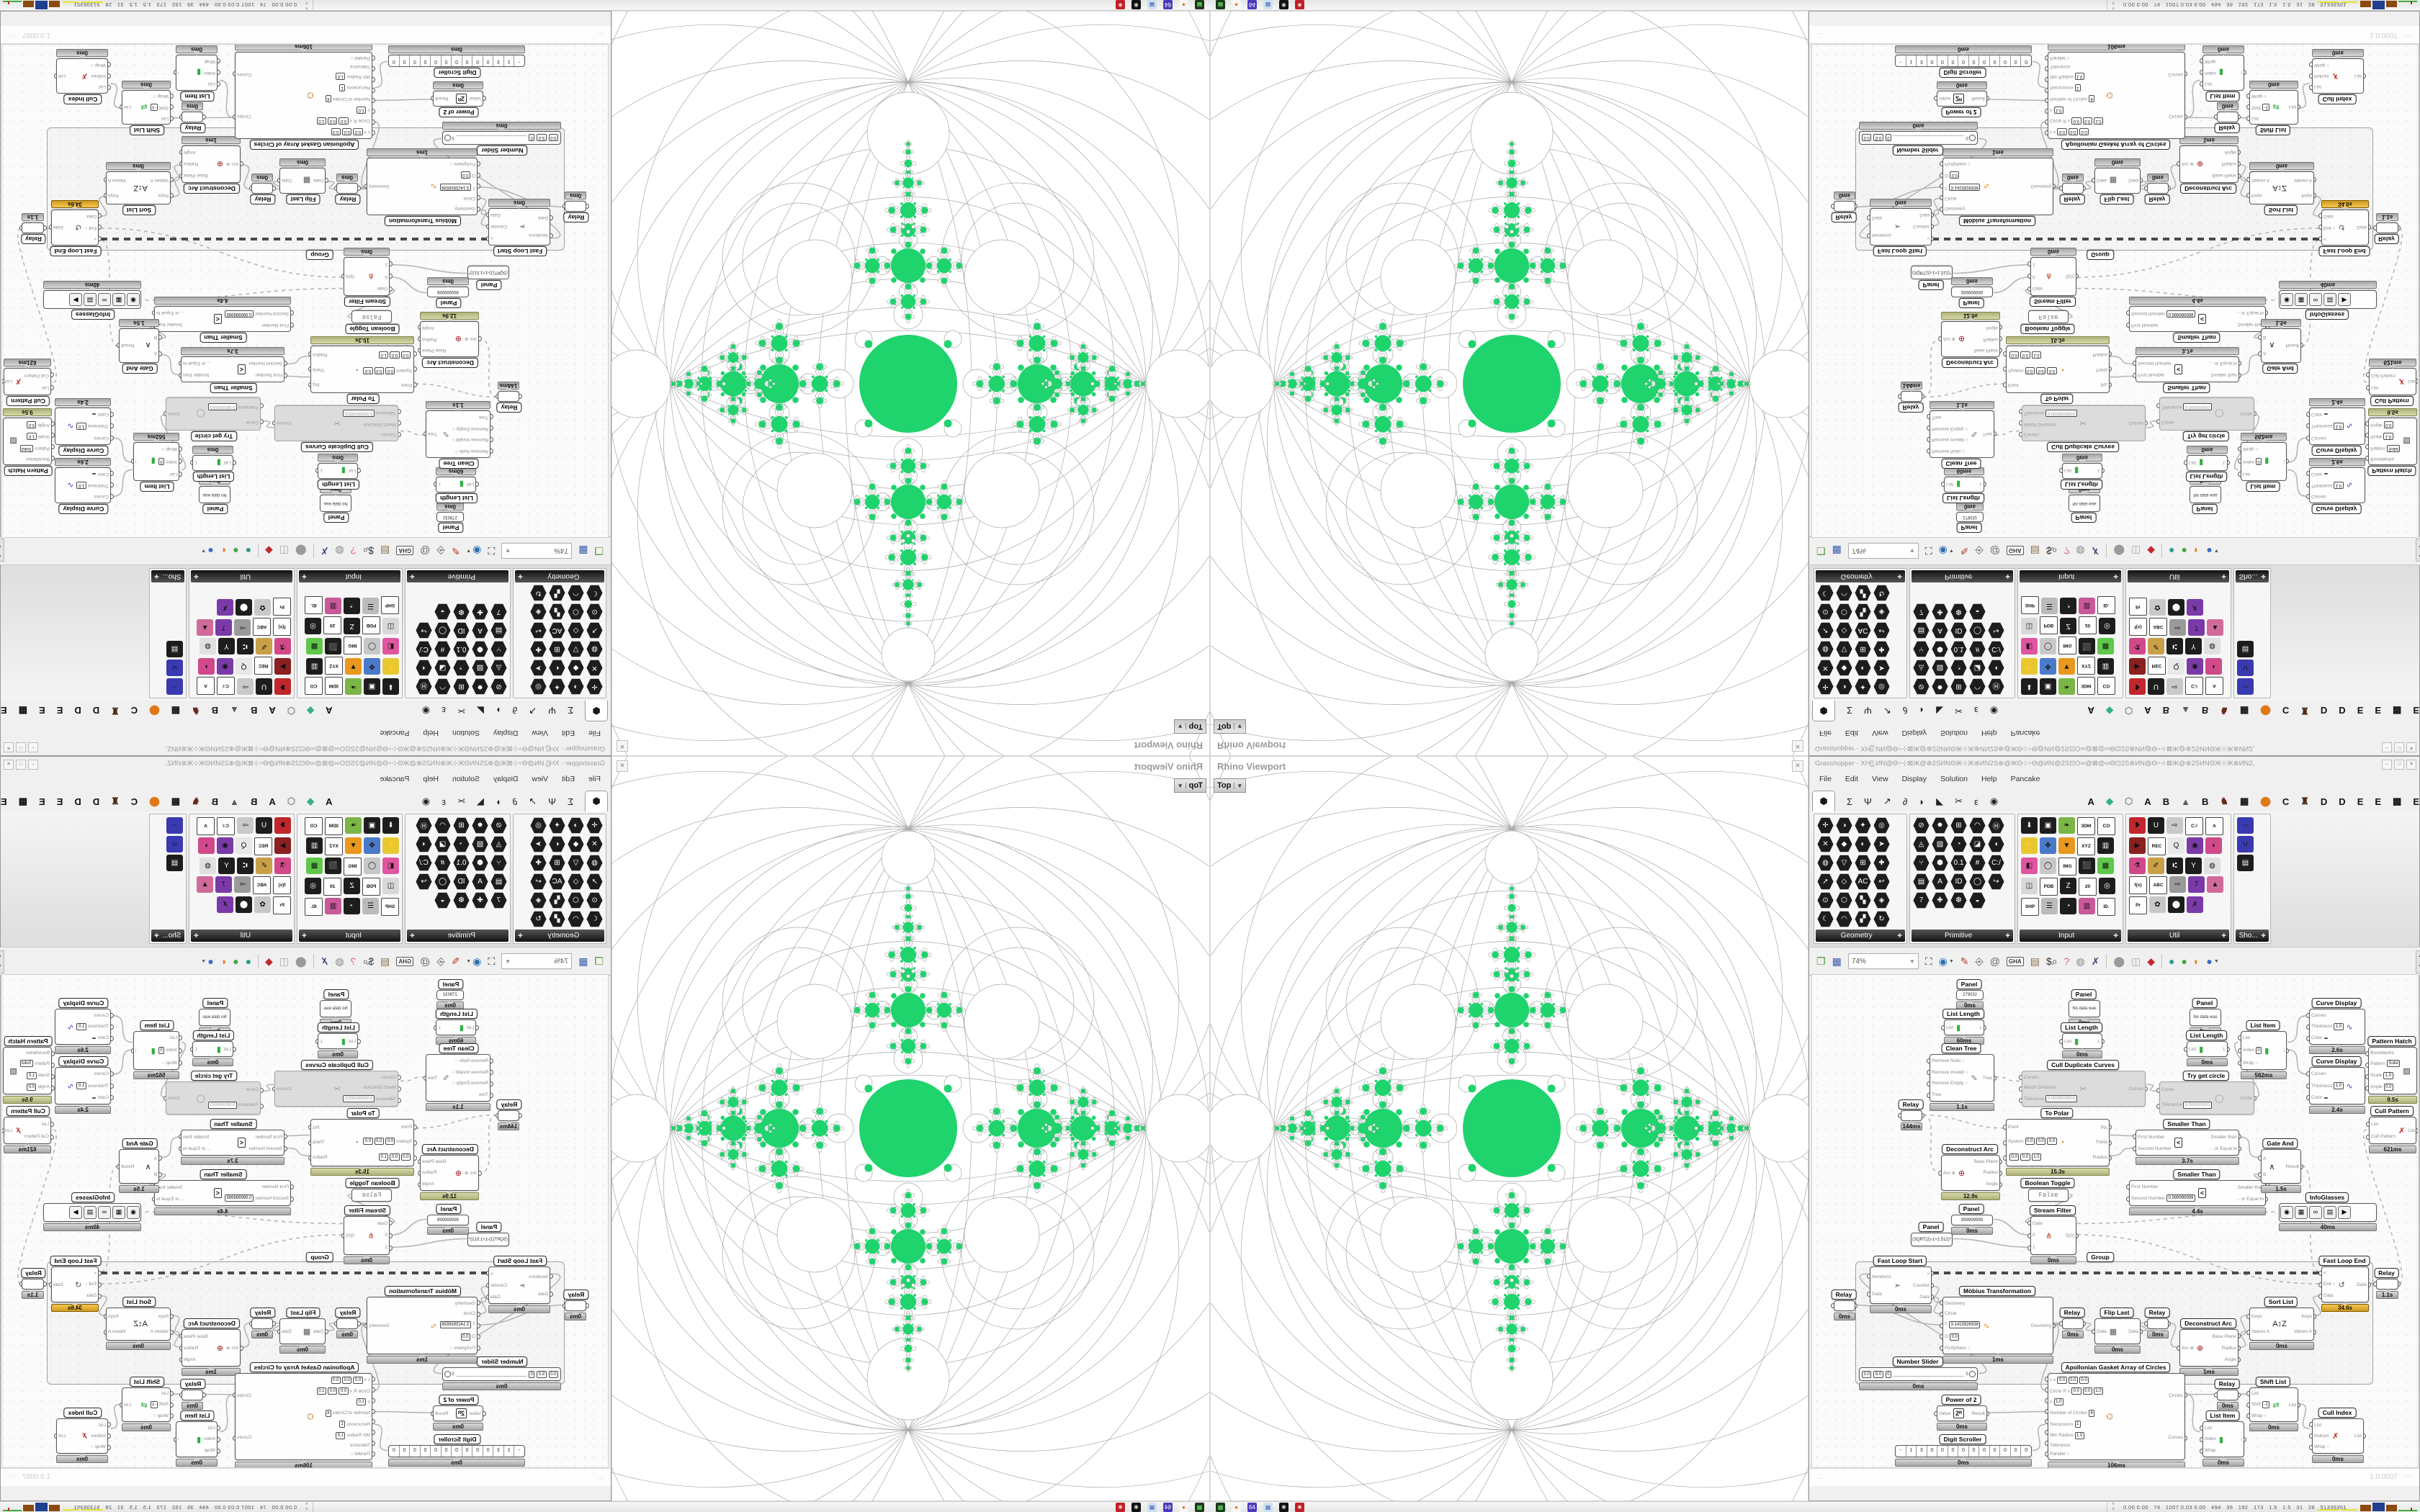  What do you see at coordinates (1860, 576) in the screenshot?
I see `palette-group-label: Geometry ✚` at bounding box center [1860, 576].